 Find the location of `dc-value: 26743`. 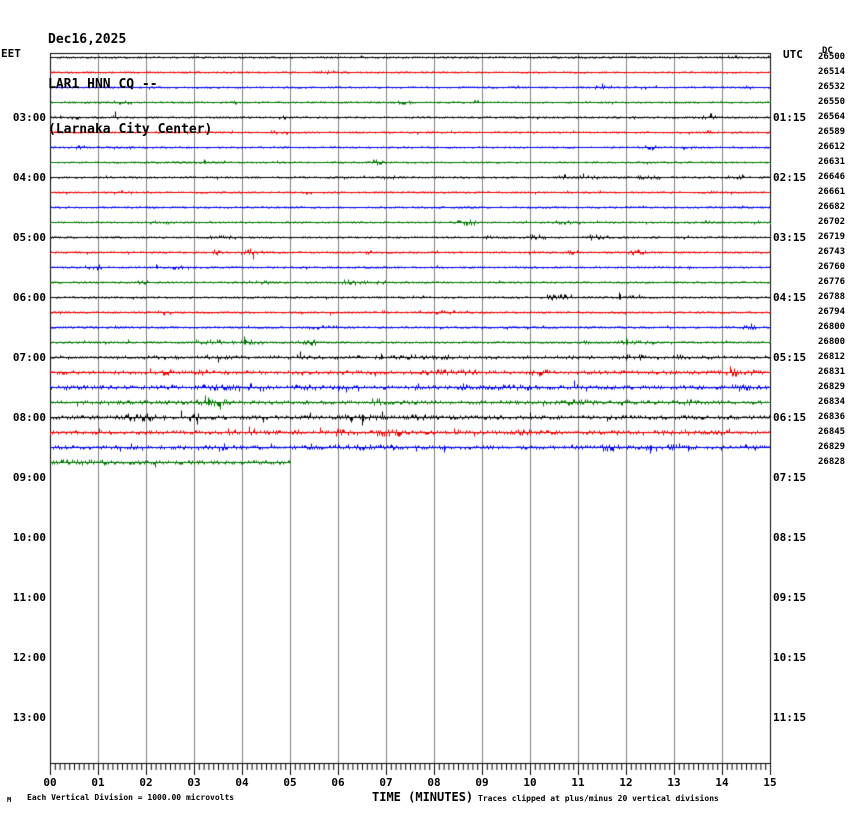

dc-value: 26743 is located at coordinates (832, 252).